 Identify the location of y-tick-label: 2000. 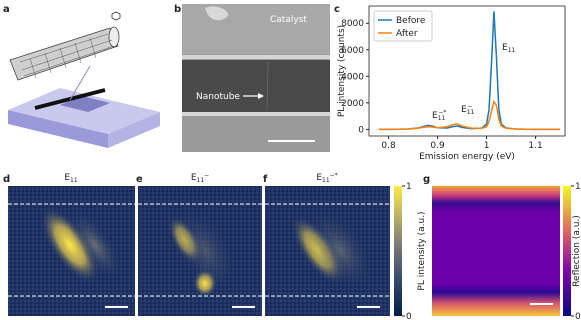
(352, 104).